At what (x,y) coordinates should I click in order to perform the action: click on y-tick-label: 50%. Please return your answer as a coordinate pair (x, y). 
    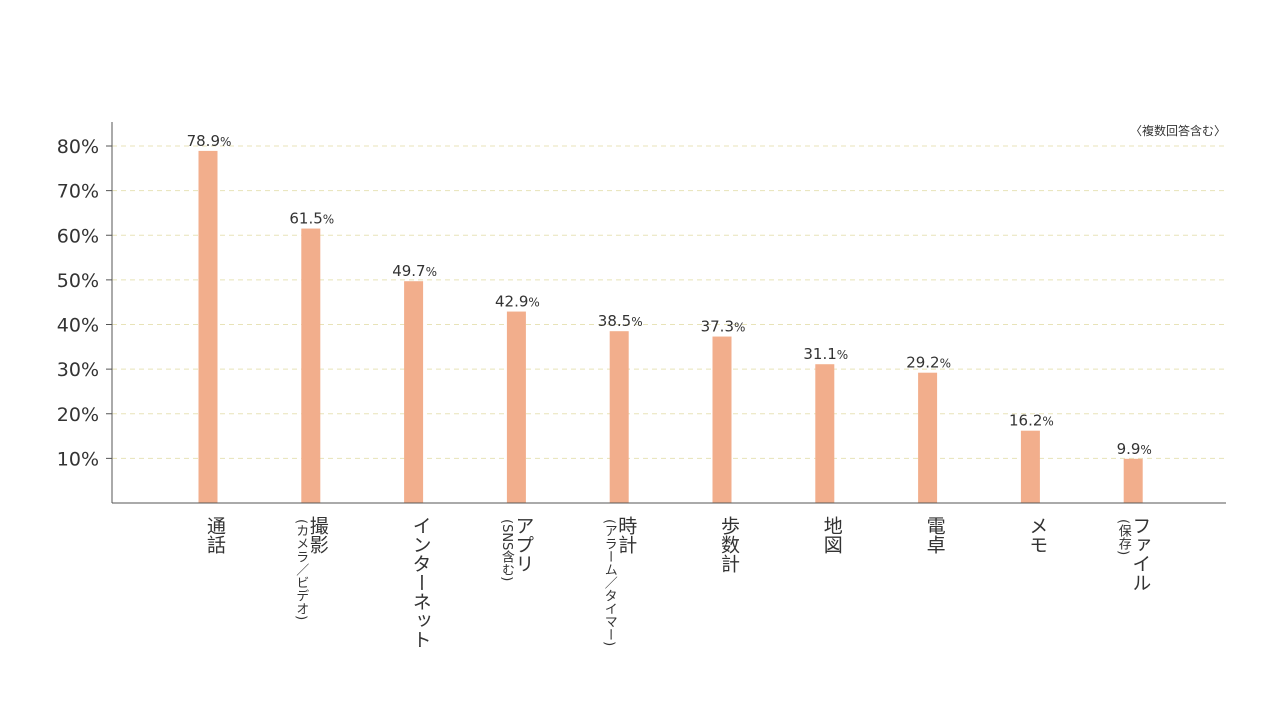
    Looking at the image, I should click on (78, 281).